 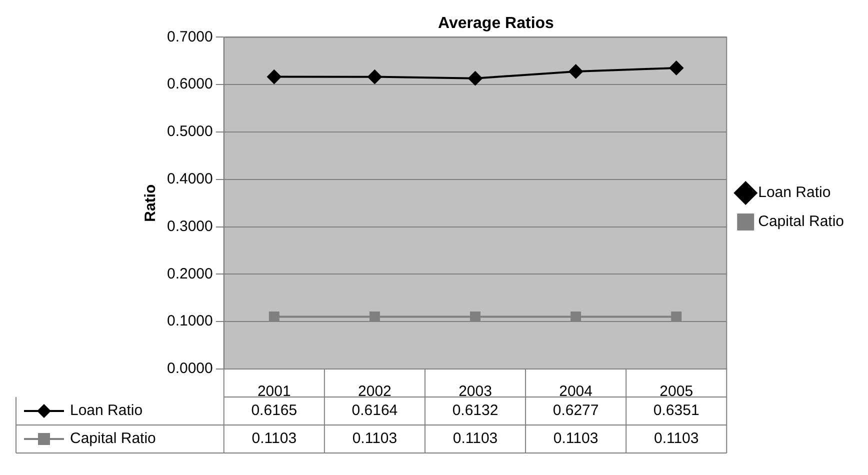 I want to click on y-tick-label: 0.7000, so click(x=189, y=37).